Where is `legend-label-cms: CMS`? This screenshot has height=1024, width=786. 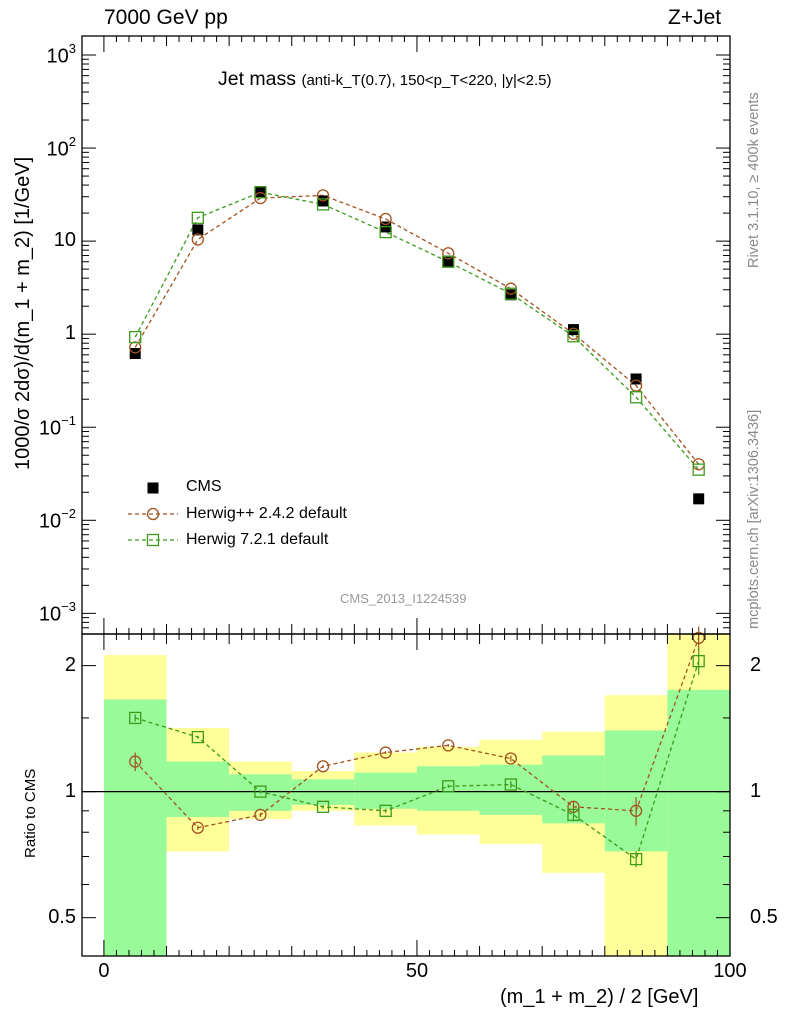 legend-label-cms: CMS is located at coordinates (204, 486).